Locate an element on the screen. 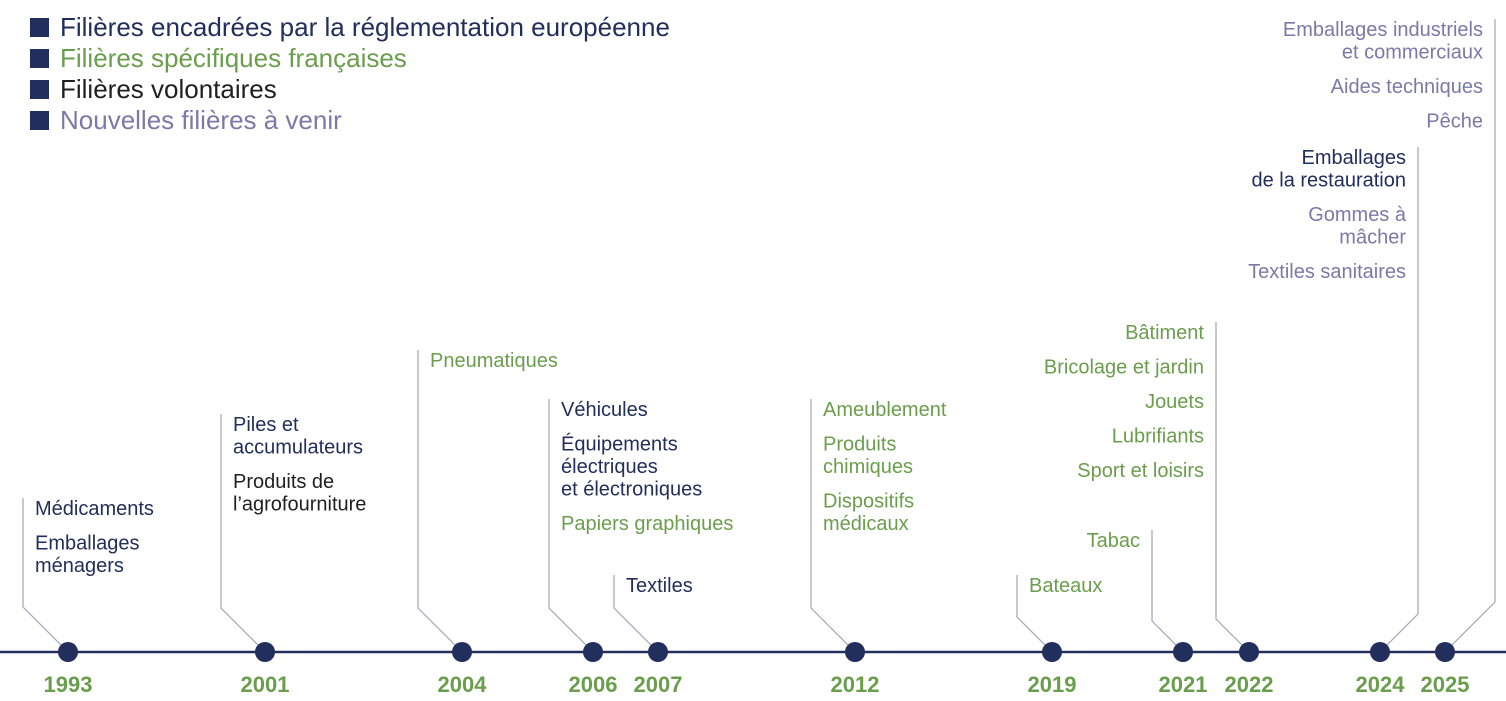 The image size is (1506, 701). category-label: Sport et loisirs is located at coordinates (1140, 471).